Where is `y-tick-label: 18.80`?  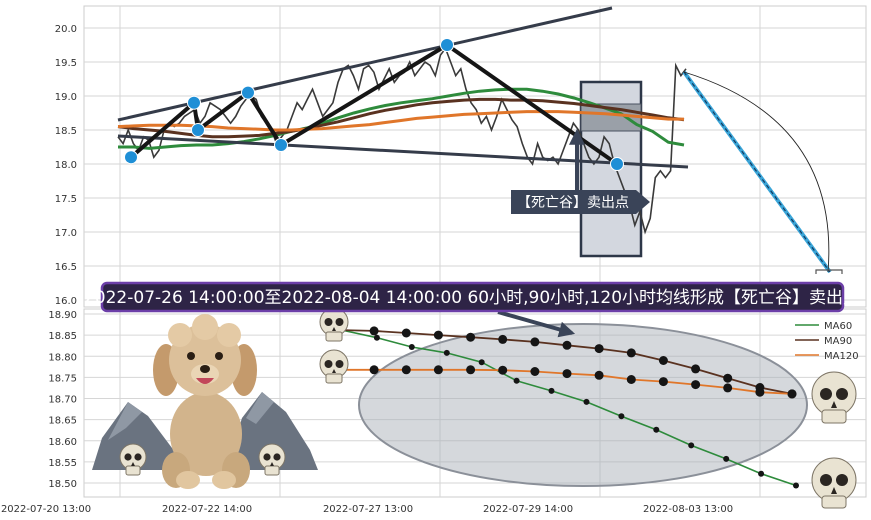
y-tick-label: 18.80 is located at coordinates (62, 357).